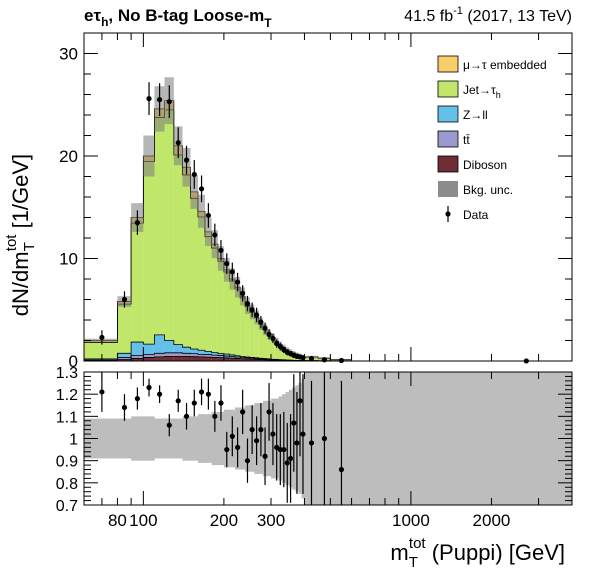 This screenshot has width=596, height=572. I want to click on ratio-y-tick-label: 0.7, so click(67, 506).